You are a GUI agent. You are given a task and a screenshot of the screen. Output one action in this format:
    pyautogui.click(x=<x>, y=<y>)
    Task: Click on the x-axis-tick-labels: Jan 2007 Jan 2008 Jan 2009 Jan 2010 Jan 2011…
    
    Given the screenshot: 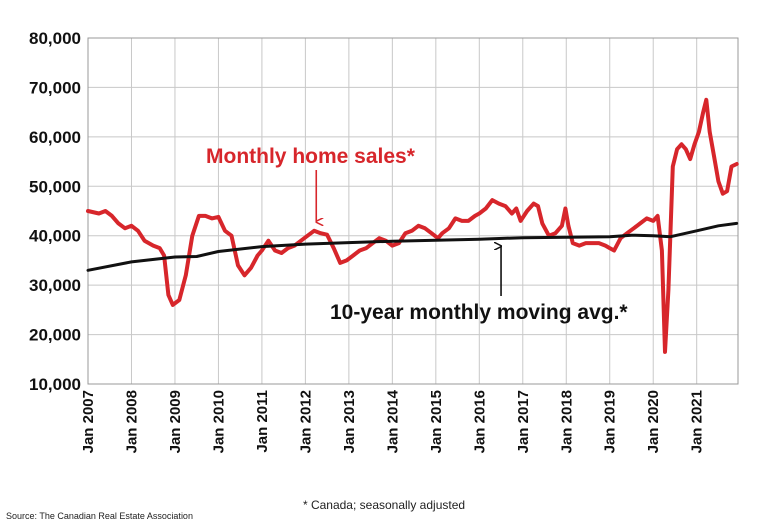 What is the action you would take?
    pyautogui.click(x=393, y=421)
    